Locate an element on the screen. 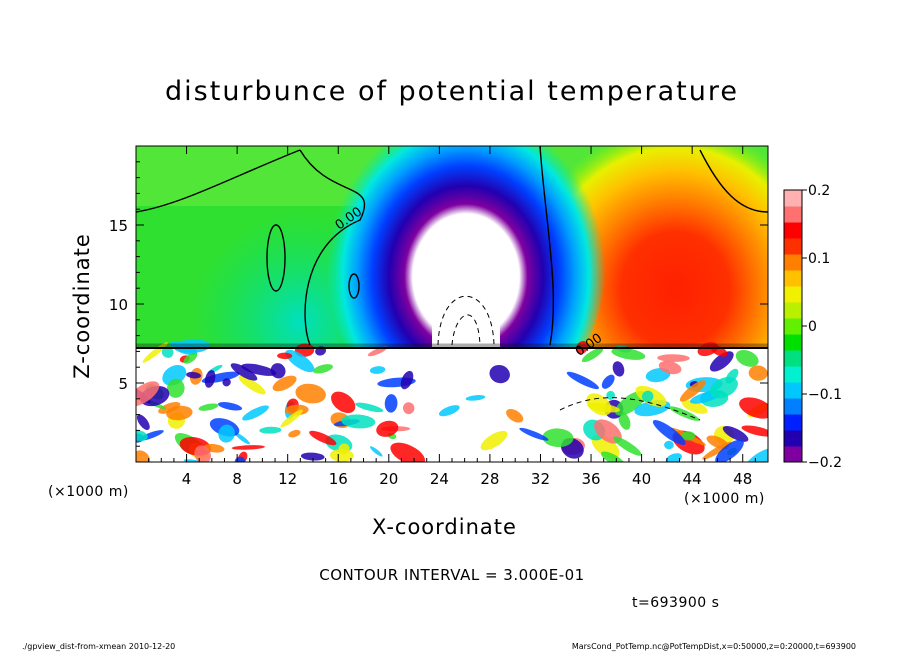 This screenshot has width=904, height=654. boundary-band is located at coordinates (452, 346).